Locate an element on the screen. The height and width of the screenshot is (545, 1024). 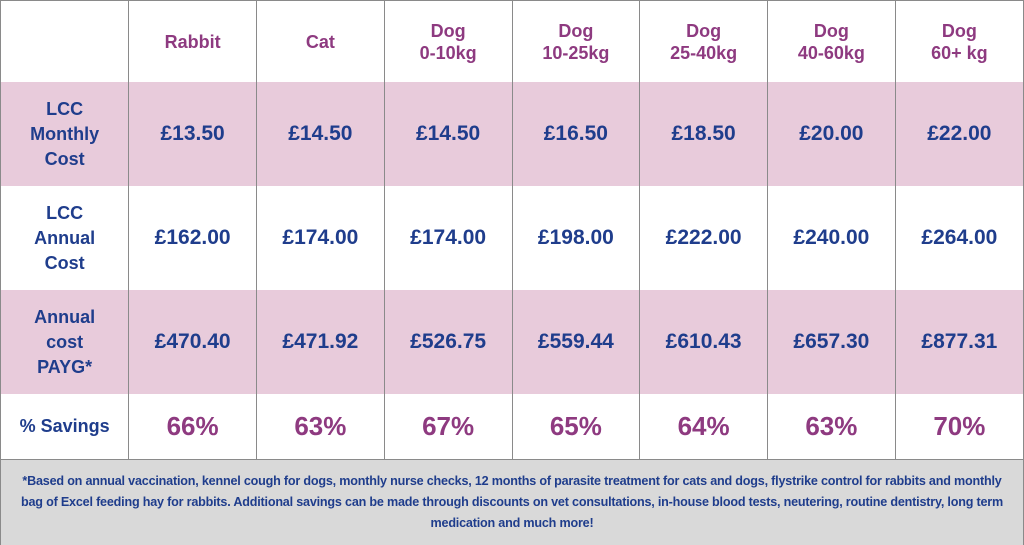
price-cell: £22.00 is located at coordinates (958, 134).